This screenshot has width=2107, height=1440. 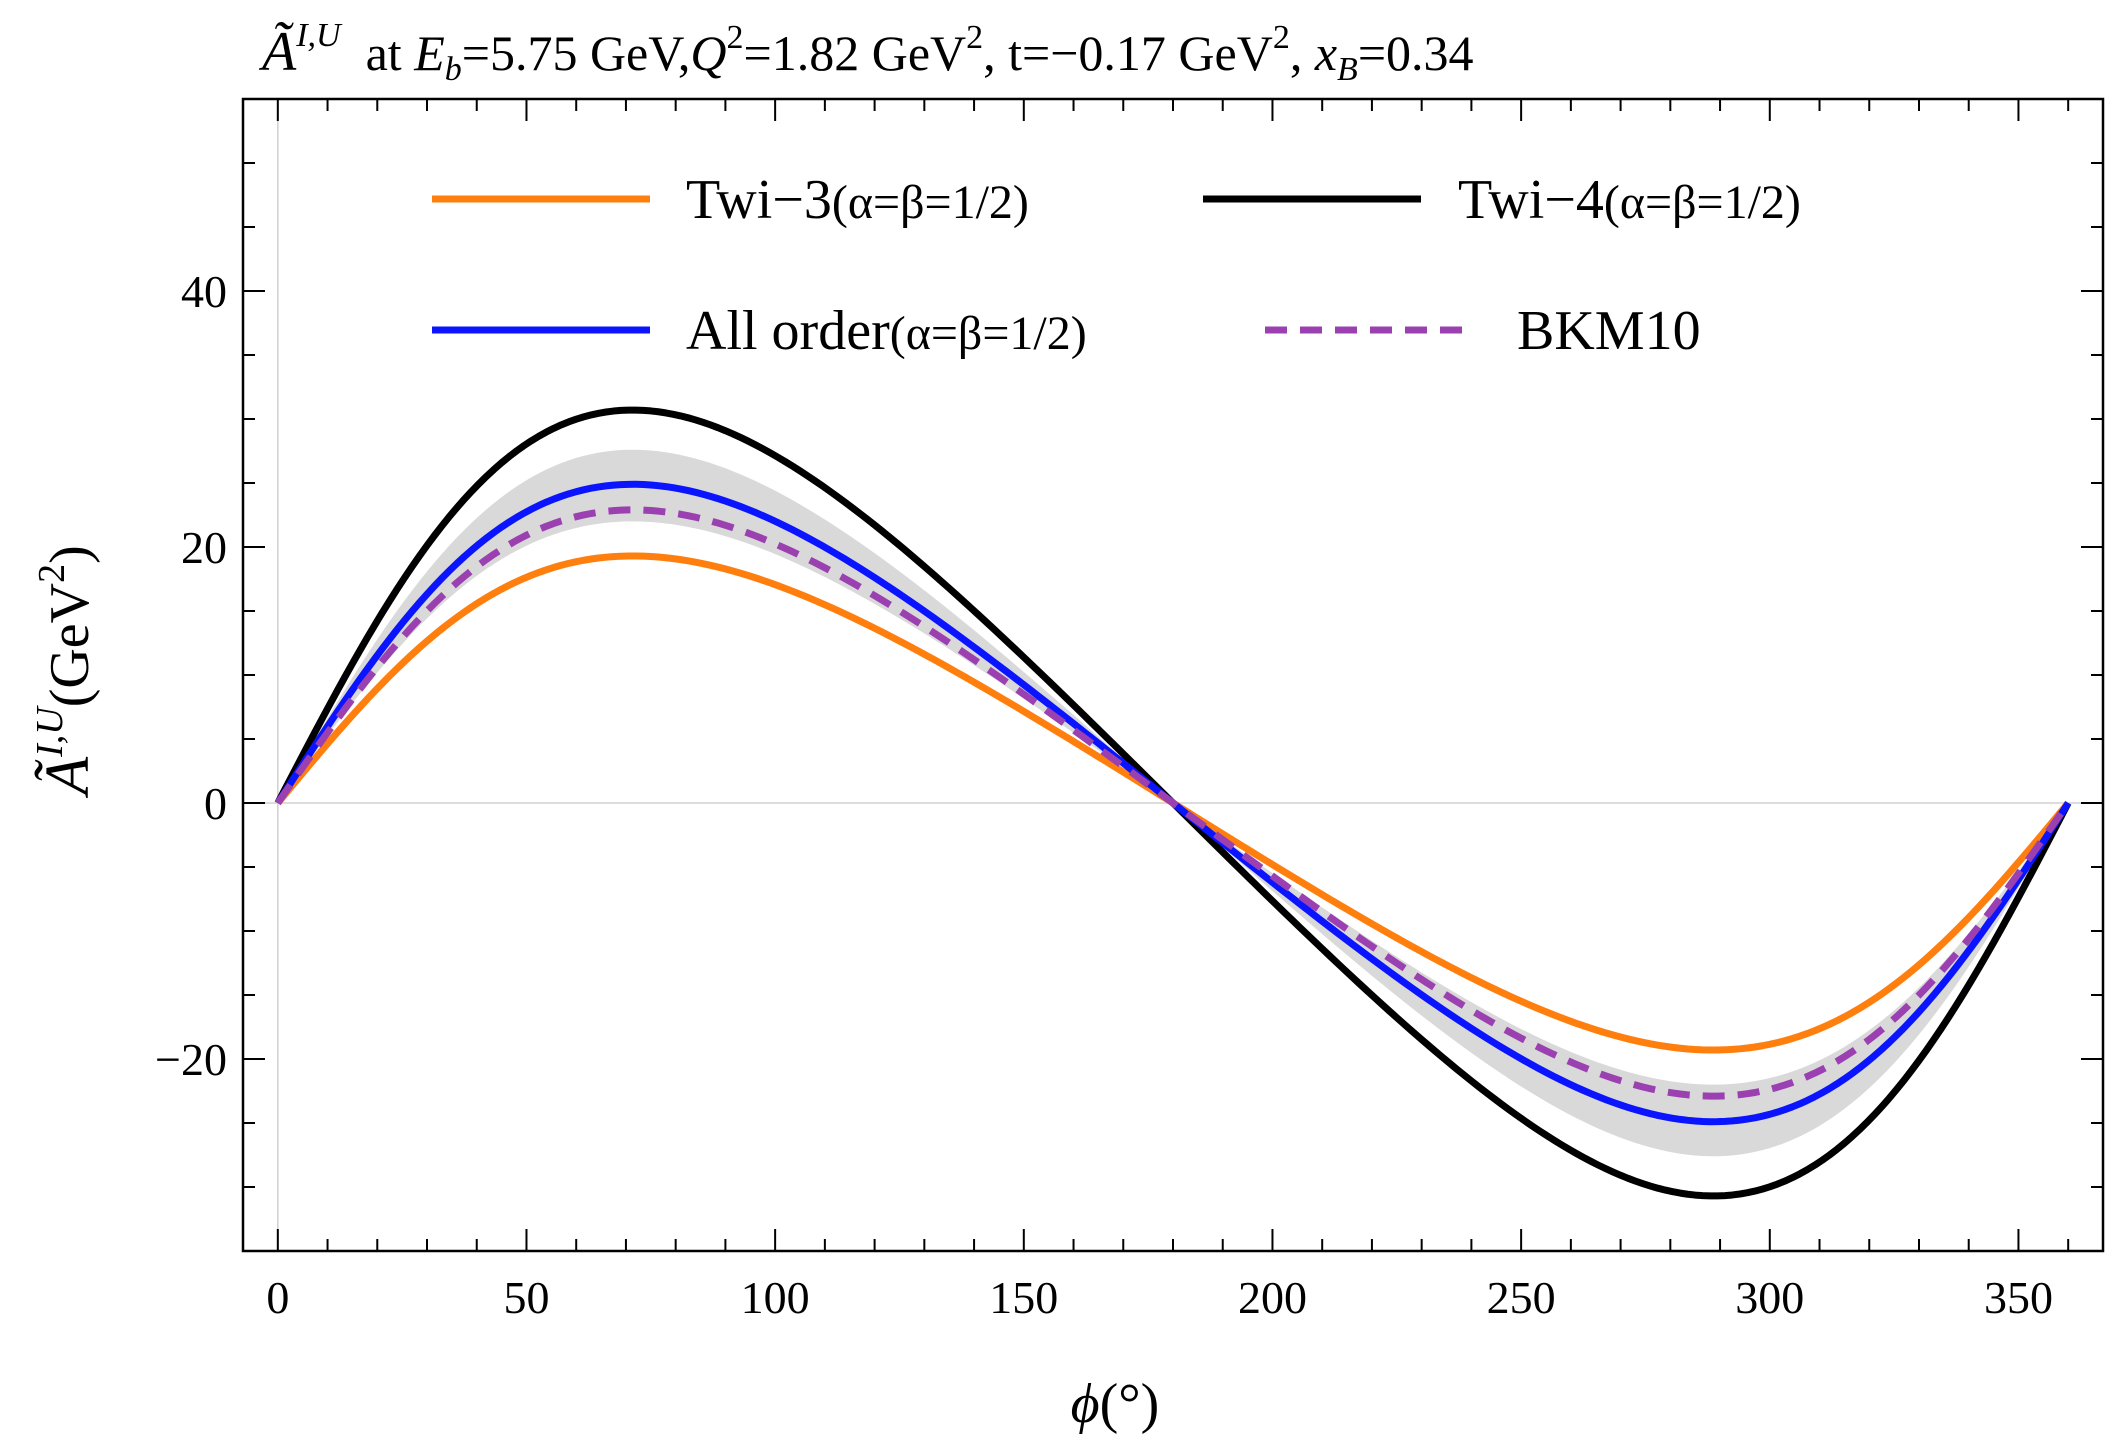 What do you see at coordinates (2018, 1297) in the screenshot?
I see `x-tick-label: 350` at bounding box center [2018, 1297].